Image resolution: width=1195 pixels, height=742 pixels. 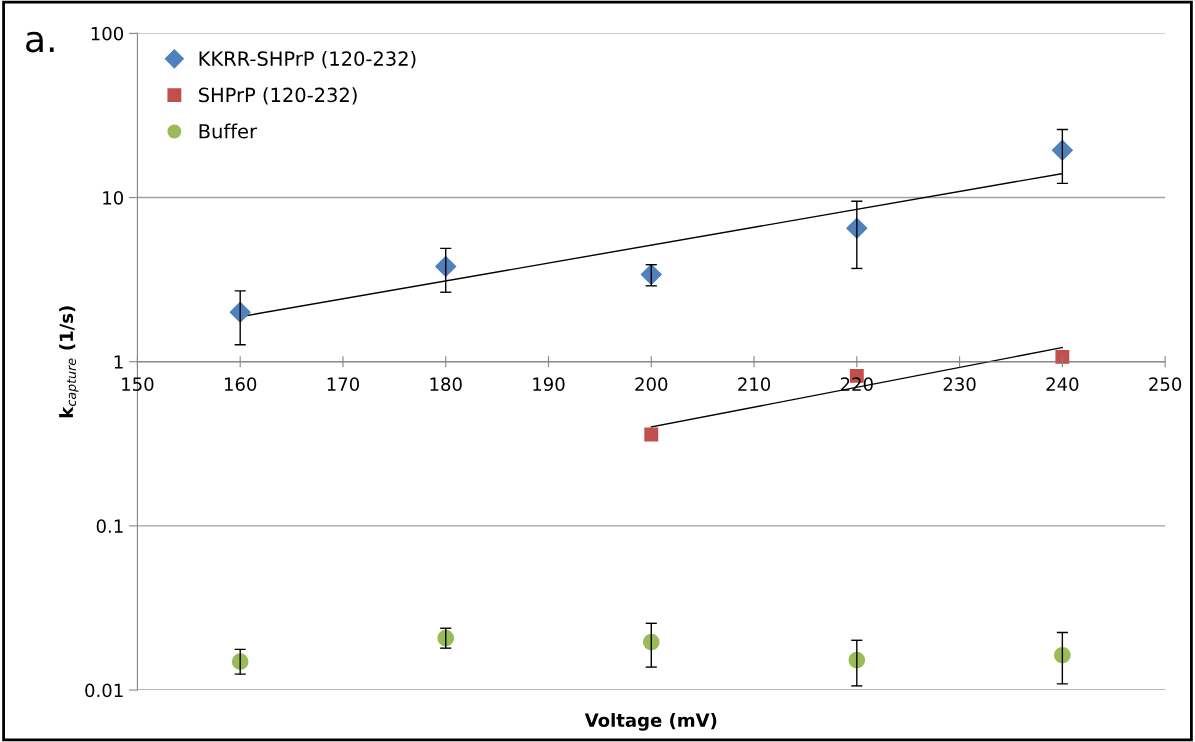 I want to click on x-tick-label: 170, so click(x=343, y=384).